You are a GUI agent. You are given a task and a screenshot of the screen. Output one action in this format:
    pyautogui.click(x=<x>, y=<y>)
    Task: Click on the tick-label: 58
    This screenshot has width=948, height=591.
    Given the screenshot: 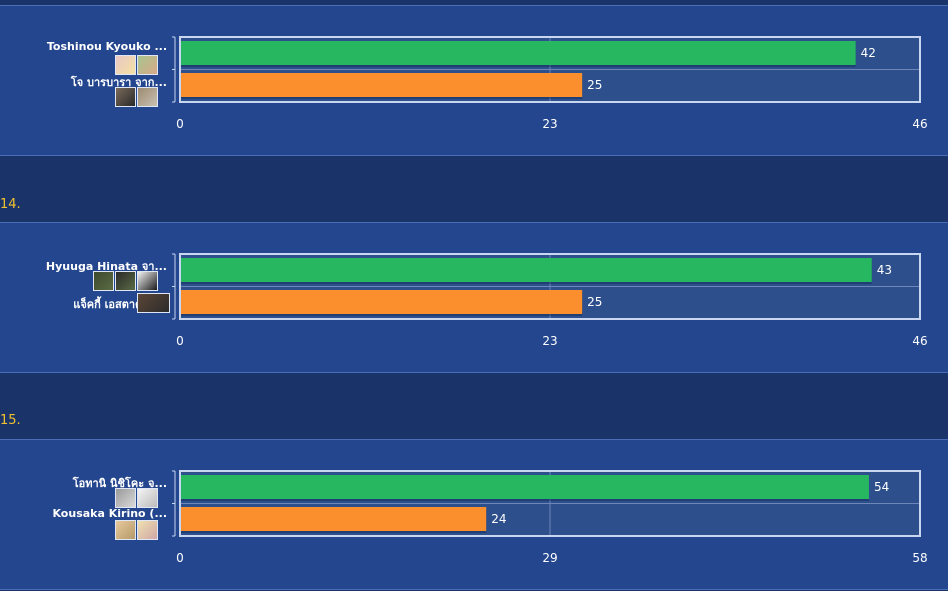 What is the action you would take?
    pyautogui.click(x=919, y=558)
    